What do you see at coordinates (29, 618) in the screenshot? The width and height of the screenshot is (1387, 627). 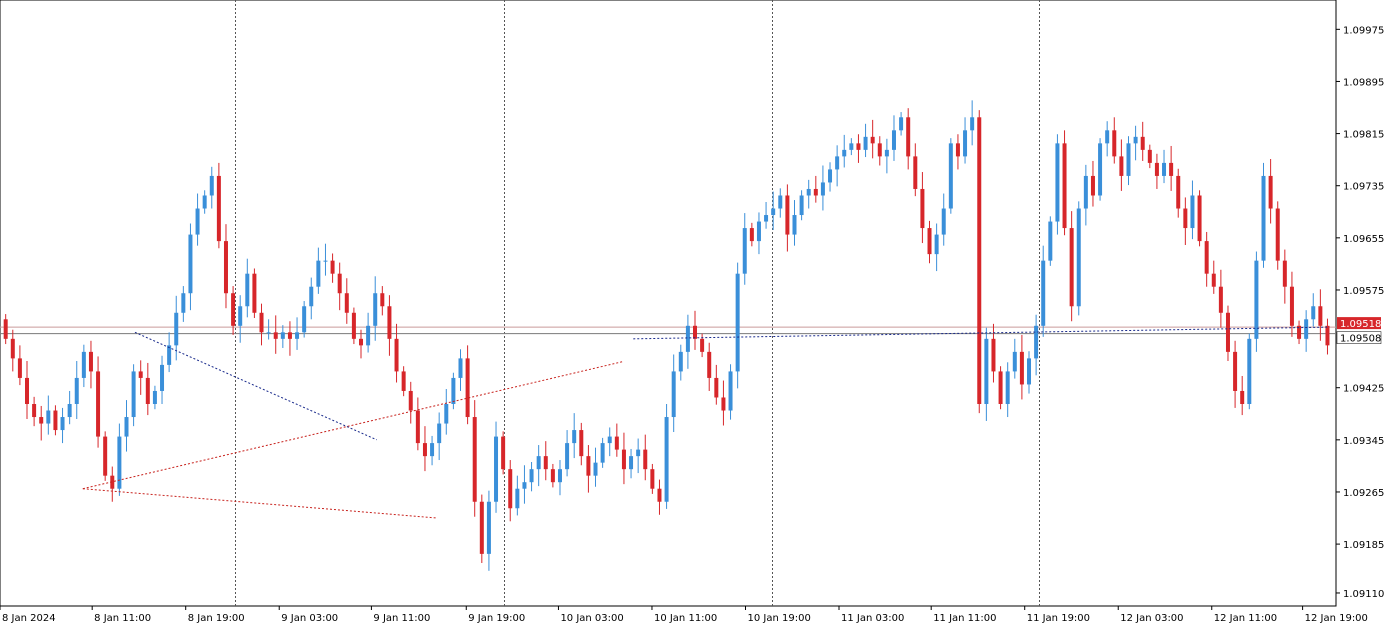 I see `x-tick-label: 8 Jan 2024` at bounding box center [29, 618].